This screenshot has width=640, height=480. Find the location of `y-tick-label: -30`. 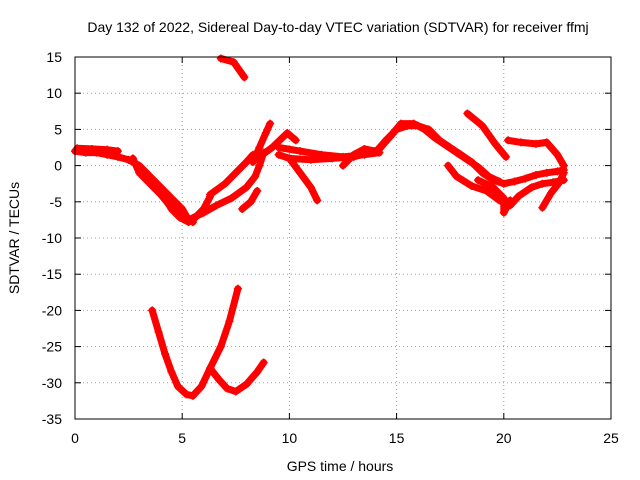

y-tick-label: -30 is located at coordinates (52, 383).